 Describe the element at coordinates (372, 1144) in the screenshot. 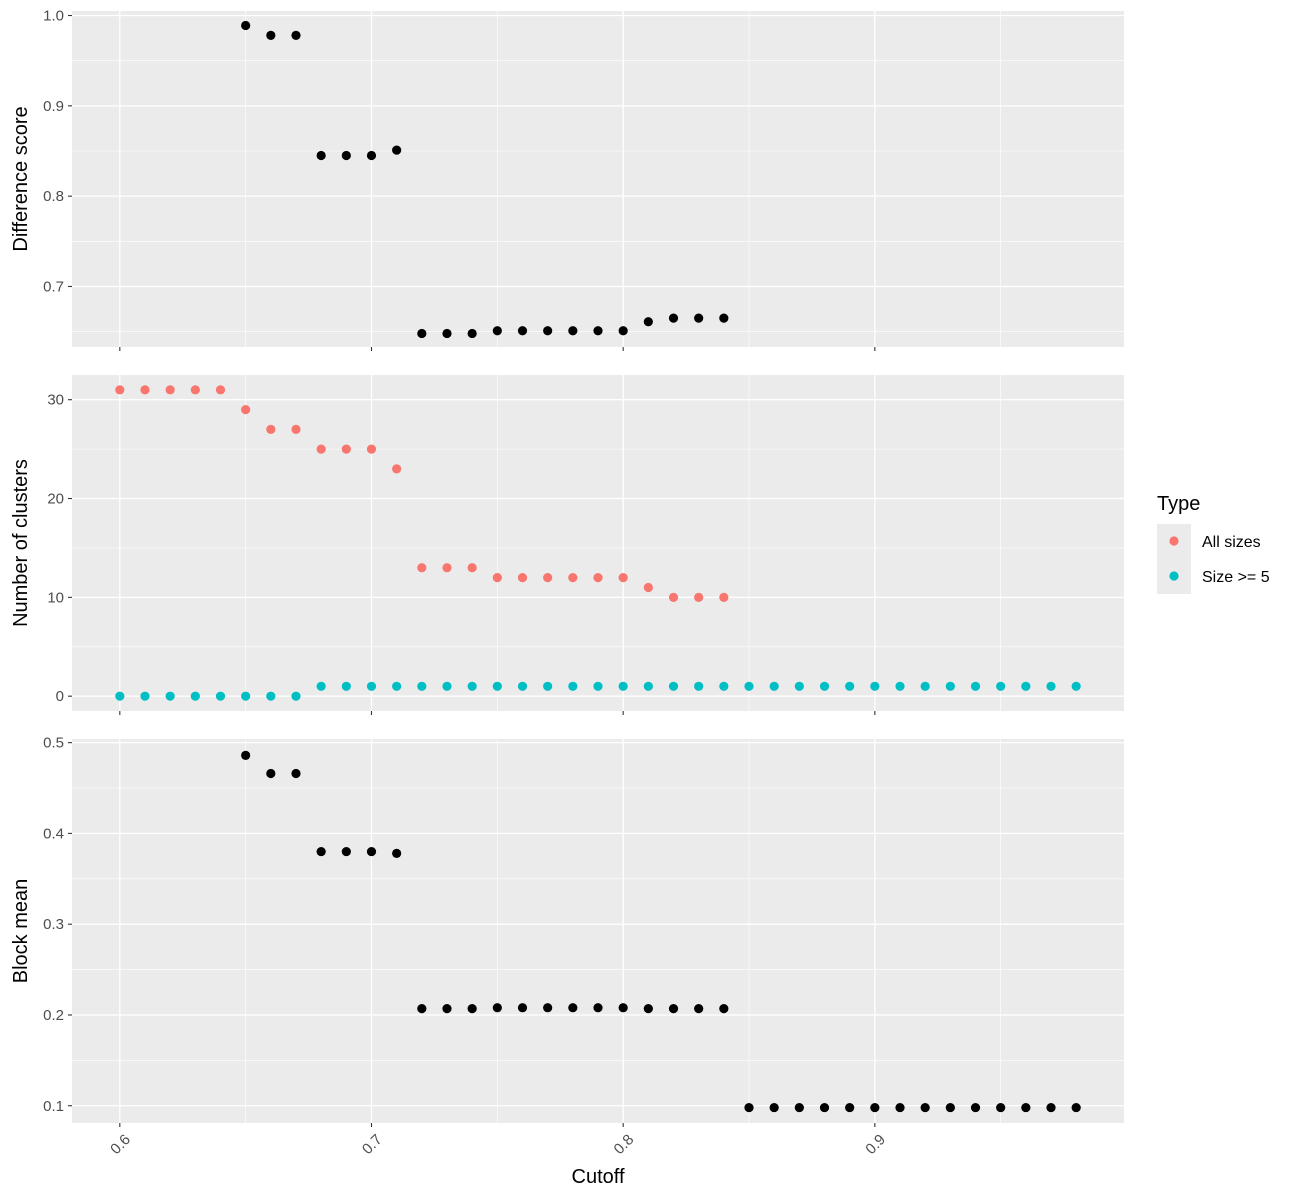

I see `x-tick-label: 0.7` at that location.